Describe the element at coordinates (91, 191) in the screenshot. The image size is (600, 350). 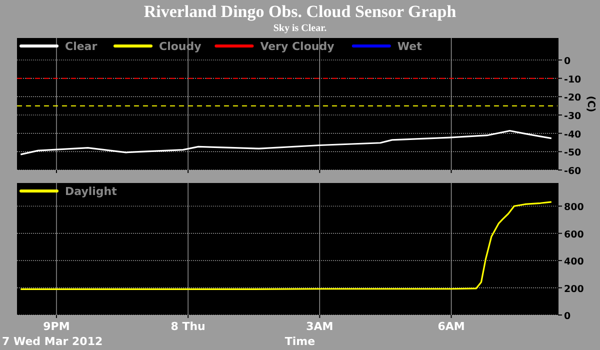
I see `legend-label: Daylight` at that location.